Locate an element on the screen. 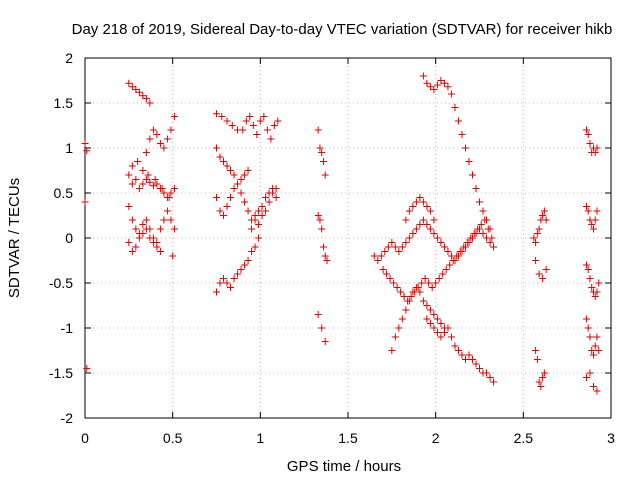 The height and width of the screenshot is (480, 640). x-axis-label: GPS time / hours is located at coordinates (344, 466).